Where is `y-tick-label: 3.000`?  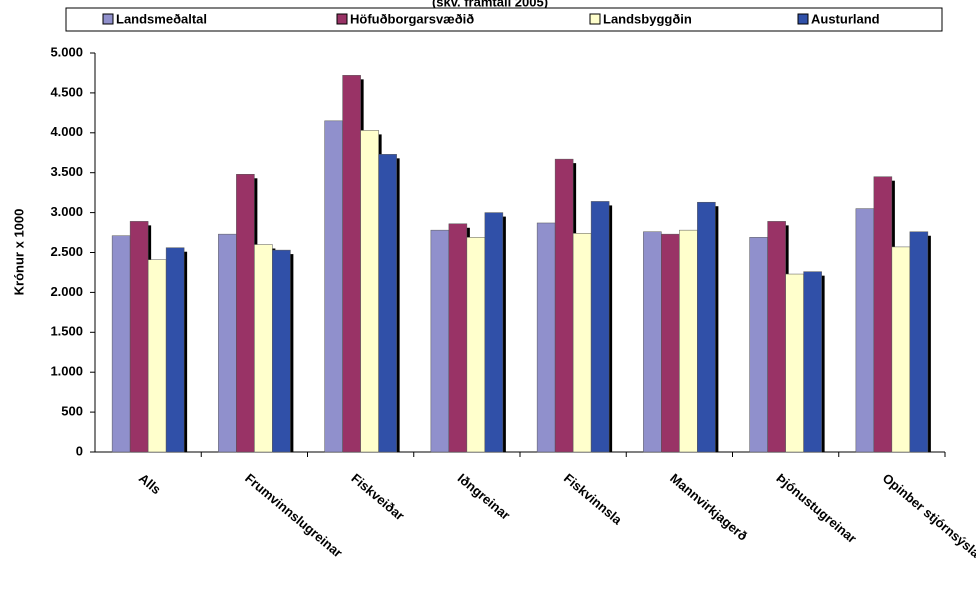
y-tick-label: 3.000 is located at coordinates (66, 211).